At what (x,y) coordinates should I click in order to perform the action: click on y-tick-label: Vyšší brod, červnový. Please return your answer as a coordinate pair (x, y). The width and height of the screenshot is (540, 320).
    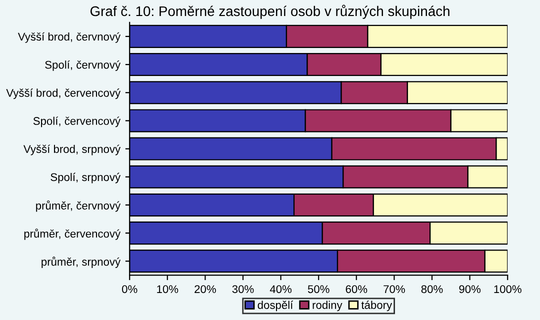
    Looking at the image, I should click on (69, 37).